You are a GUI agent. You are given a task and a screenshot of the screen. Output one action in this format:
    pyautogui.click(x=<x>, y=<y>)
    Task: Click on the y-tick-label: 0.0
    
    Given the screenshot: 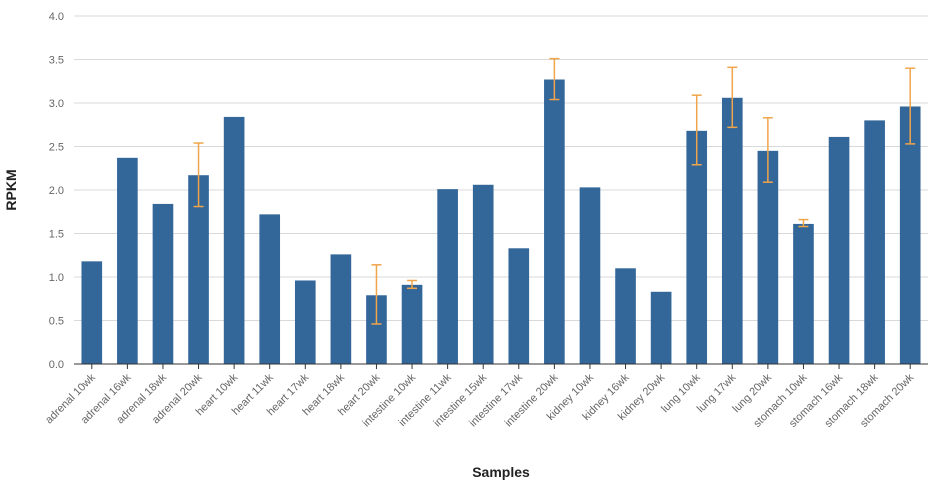 What is the action you would take?
    pyautogui.click(x=56, y=365)
    